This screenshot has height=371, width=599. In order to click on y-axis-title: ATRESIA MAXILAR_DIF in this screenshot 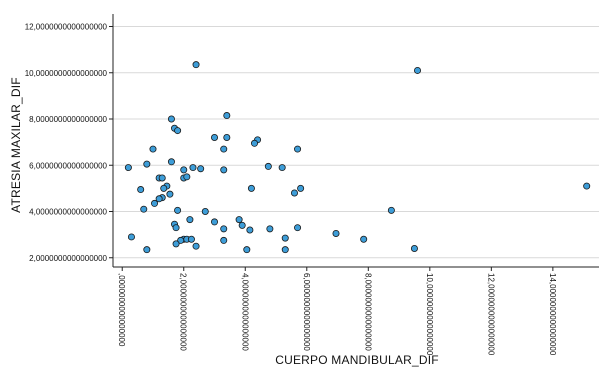, I will do `click(16, 145)`.